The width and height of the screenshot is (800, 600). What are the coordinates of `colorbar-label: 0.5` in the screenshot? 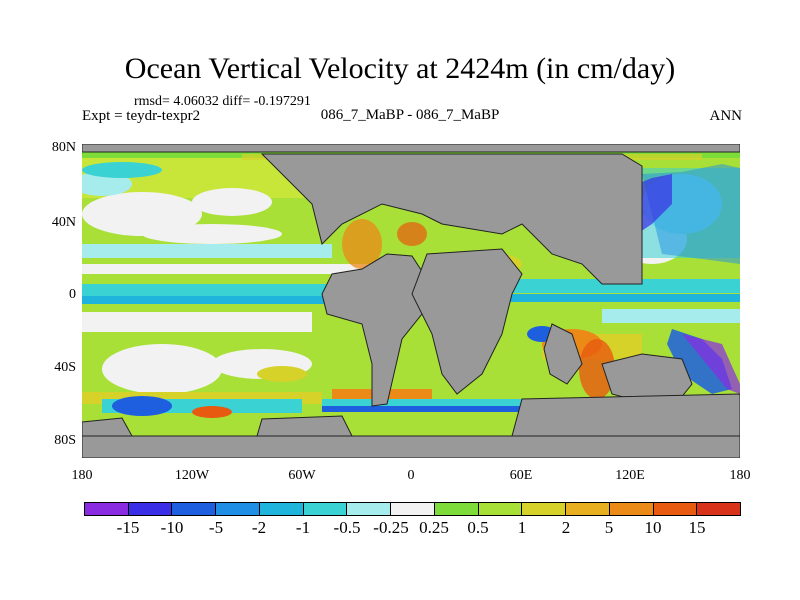 It's located at (478, 527).